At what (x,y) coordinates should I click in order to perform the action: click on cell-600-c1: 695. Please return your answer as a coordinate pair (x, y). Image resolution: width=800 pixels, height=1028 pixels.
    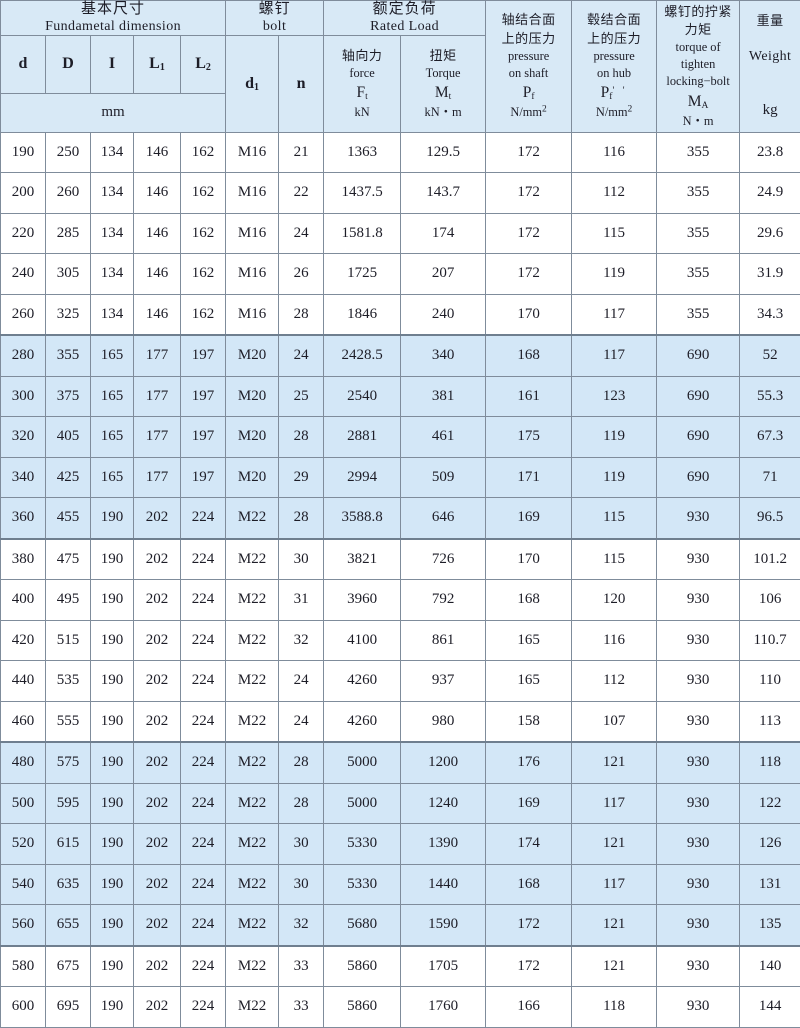
    Looking at the image, I should click on (68, 1007).